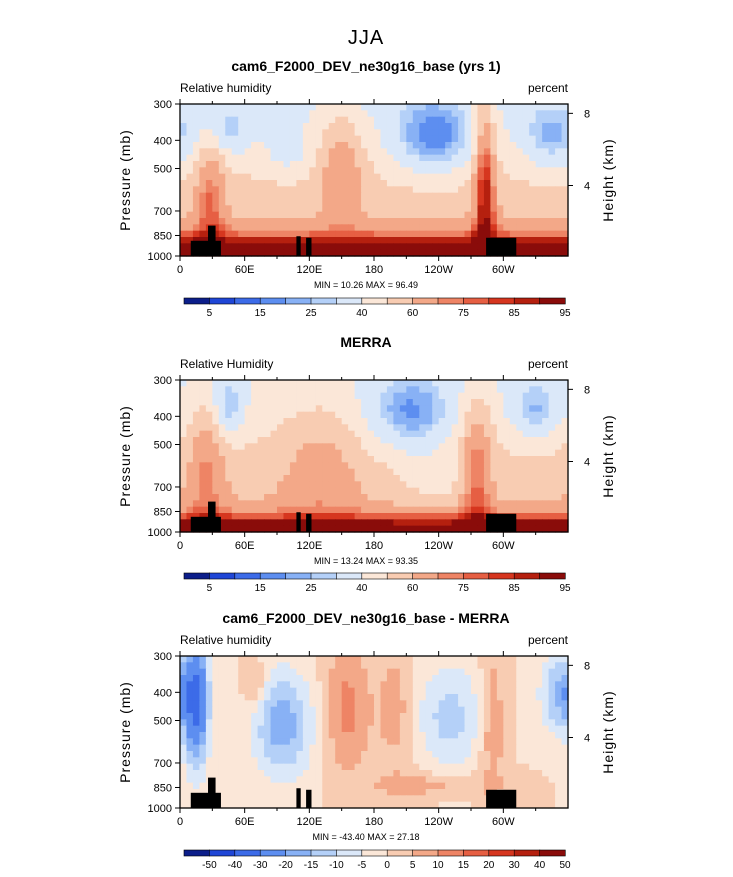 Image resolution: width=733 pixels, height=877 pixels. What do you see at coordinates (225, 88) in the screenshot?
I see `panel-variable-label: Relative humidity` at bounding box center [225, 88].